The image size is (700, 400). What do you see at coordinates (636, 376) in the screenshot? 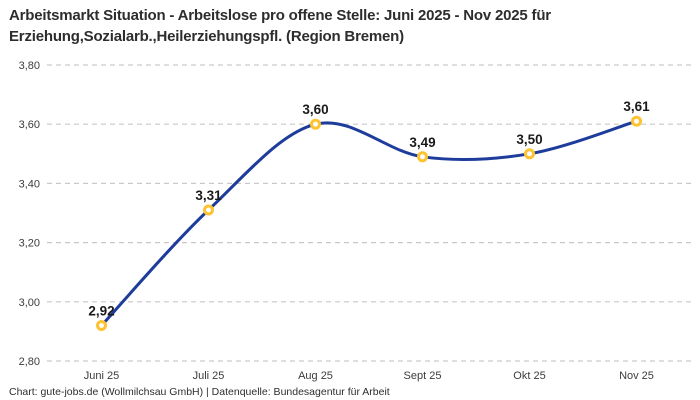
I see `x-tick-label: Nov 25` at bounding box center [636, 376].